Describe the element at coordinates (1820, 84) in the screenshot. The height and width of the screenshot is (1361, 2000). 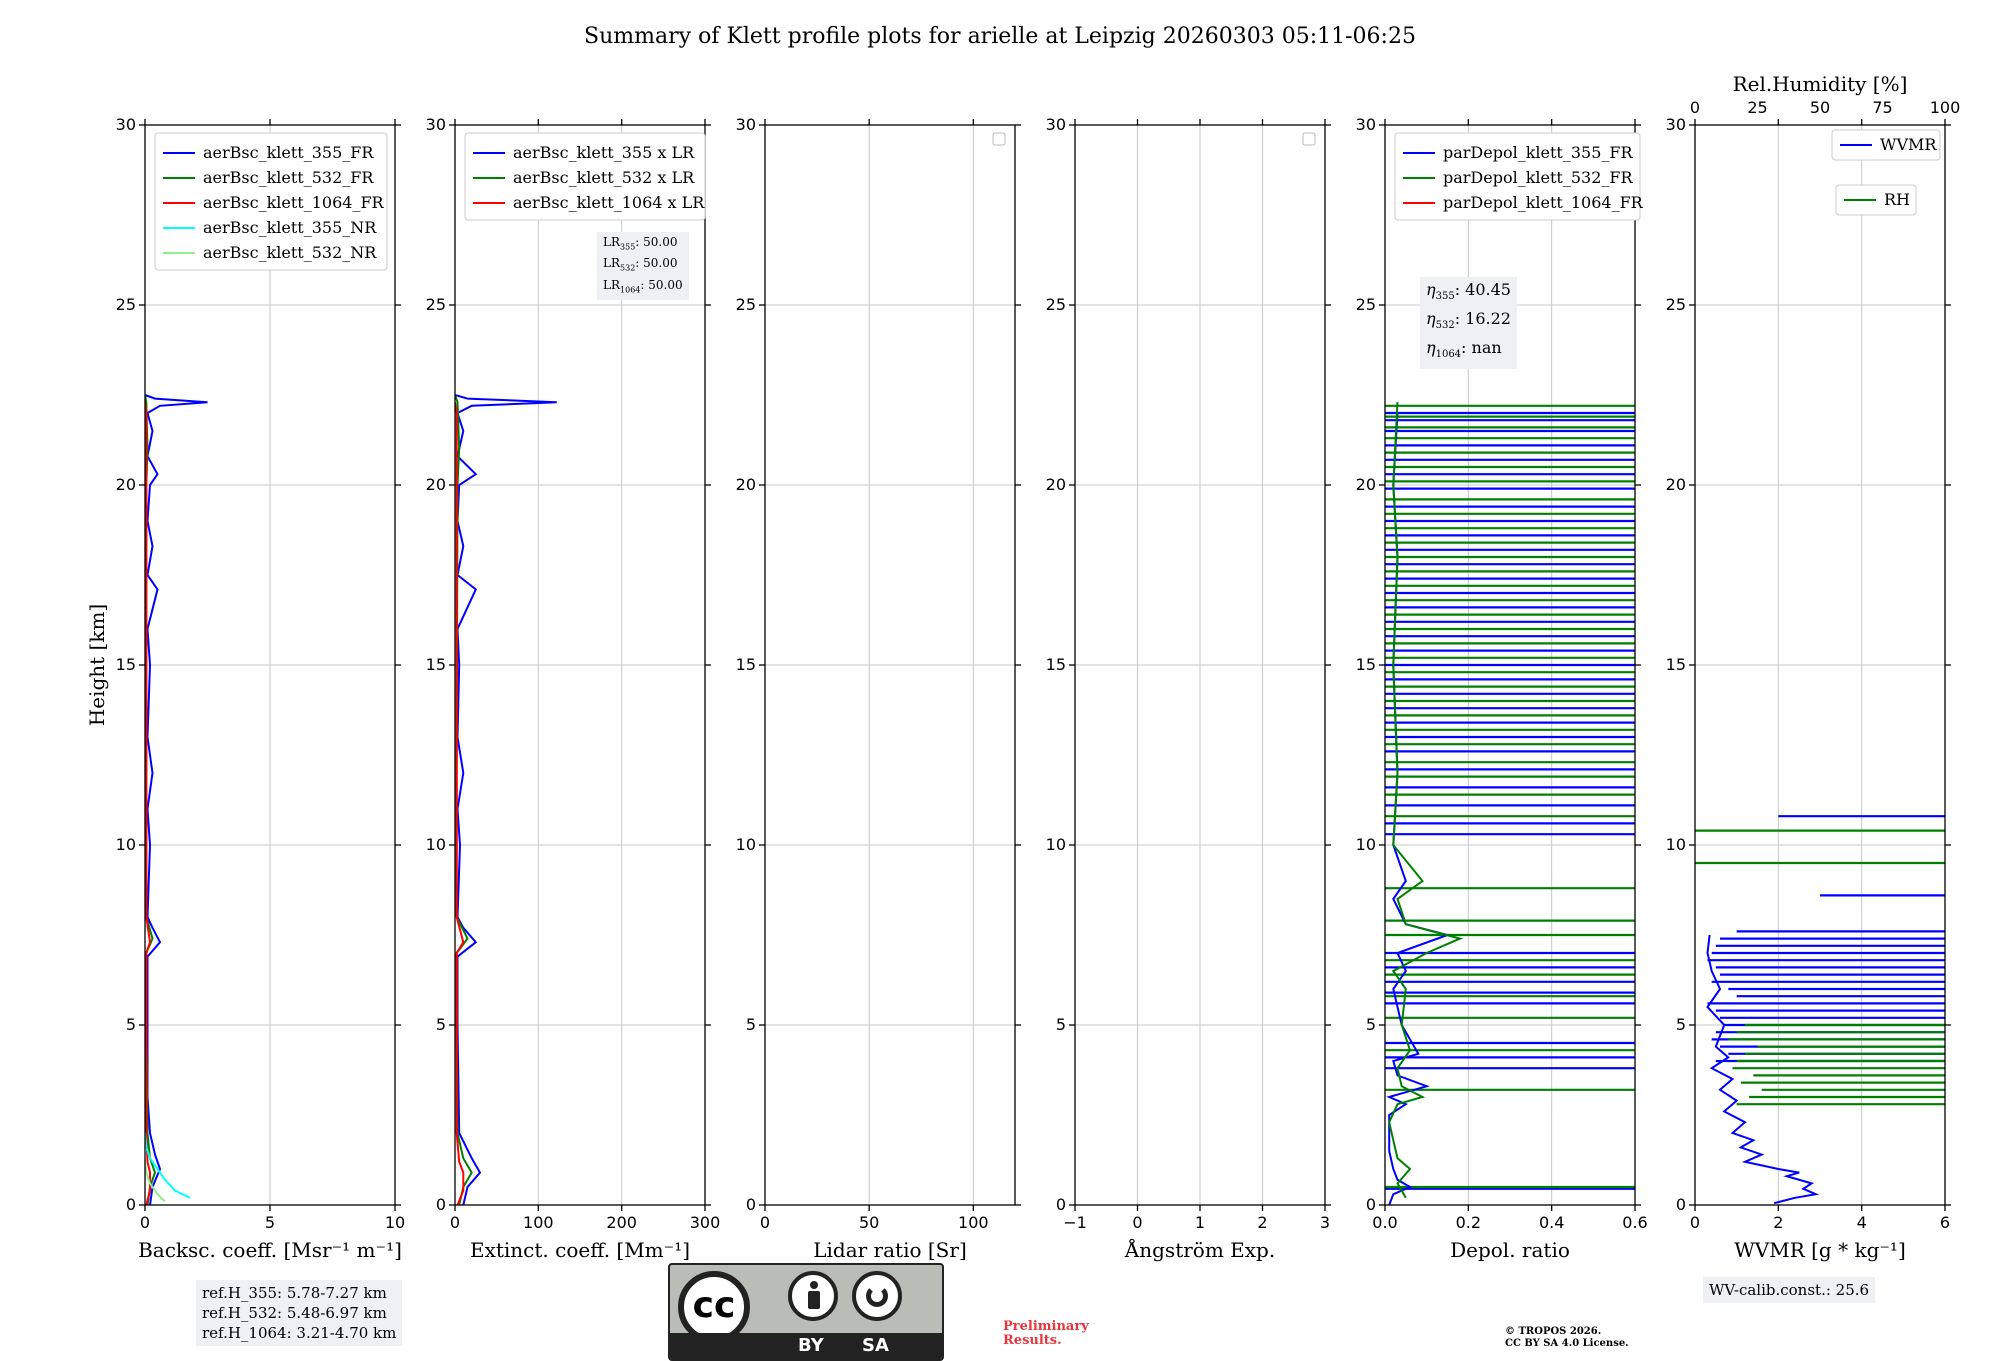
I see `x2label-wv: Rel.Humidity [%]` at that location.